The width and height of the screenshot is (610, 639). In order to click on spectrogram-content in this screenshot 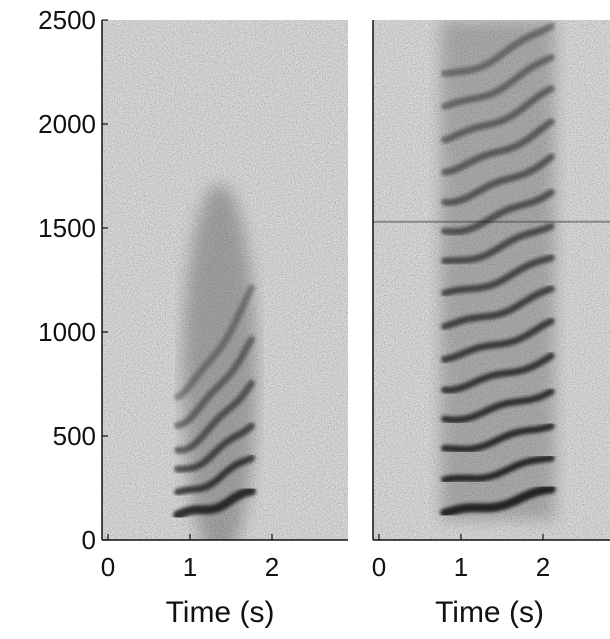, I will do `click(215, 361)`.